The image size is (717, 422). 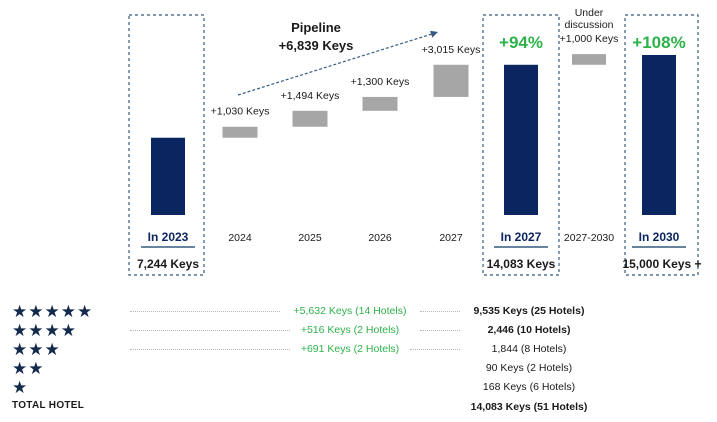 I want to click on increment-label: +1,030 Keys, so click(x=240, y=112).